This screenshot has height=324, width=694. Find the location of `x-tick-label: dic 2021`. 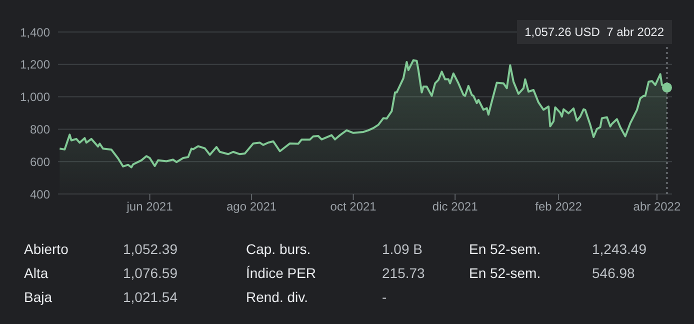

x-tick-label: dic 2021 is located at coordinates (455, 207).